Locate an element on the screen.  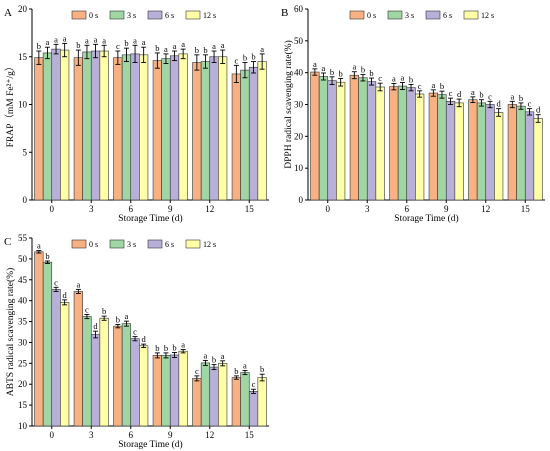
y-axis-label: DPPH radical scavenging rate(%) is located at coordinates (288, 104).